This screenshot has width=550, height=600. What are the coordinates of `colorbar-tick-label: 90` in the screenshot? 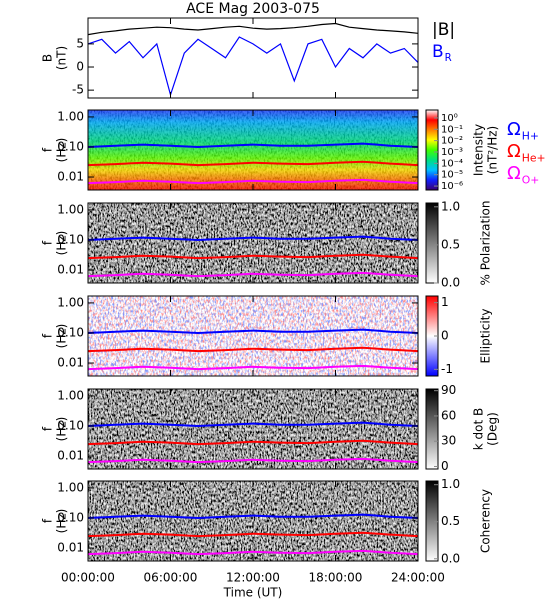 It's located at (448, 390).